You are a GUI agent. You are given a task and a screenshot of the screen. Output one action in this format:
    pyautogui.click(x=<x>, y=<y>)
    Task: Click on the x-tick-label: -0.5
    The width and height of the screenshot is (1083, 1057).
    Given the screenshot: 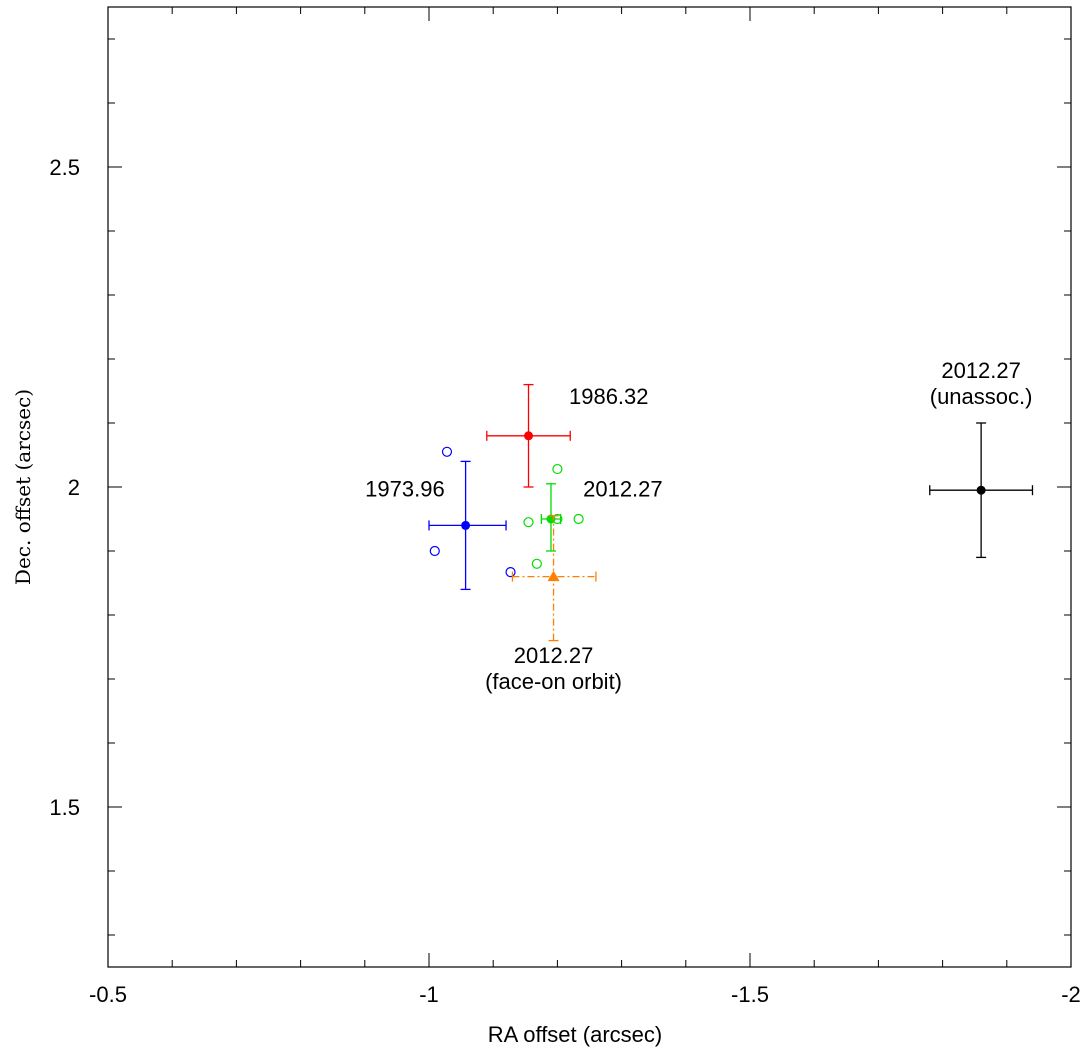 What is the action you would take?
    pyautogui.click(x=108, y=994)
    